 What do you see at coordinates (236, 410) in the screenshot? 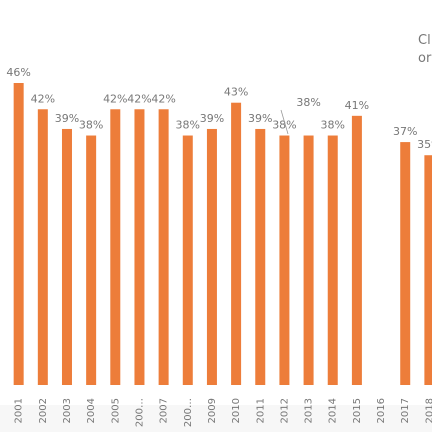
I see `x-tick-10: 2010` at bounding box center [236, 410].